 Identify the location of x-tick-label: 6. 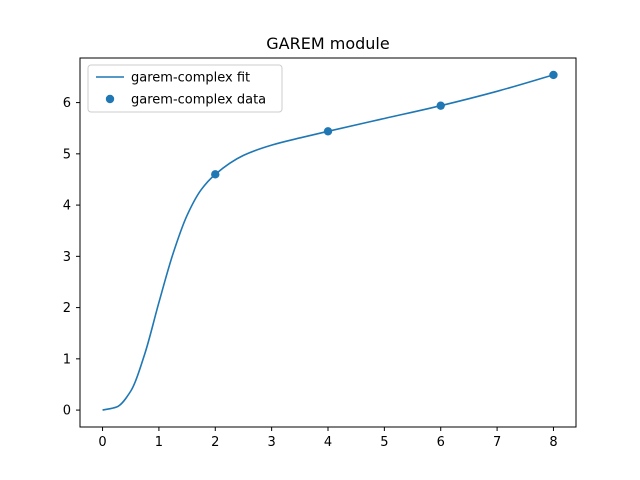
(441, 442).